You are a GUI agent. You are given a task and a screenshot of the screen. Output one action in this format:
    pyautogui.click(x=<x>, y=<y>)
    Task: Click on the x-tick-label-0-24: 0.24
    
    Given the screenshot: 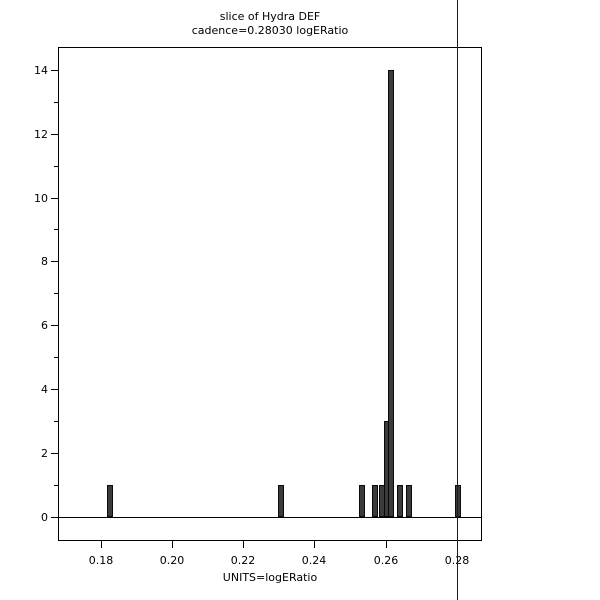 What is the action you would take?
    pyautogui.click(x=314, y=560)
    